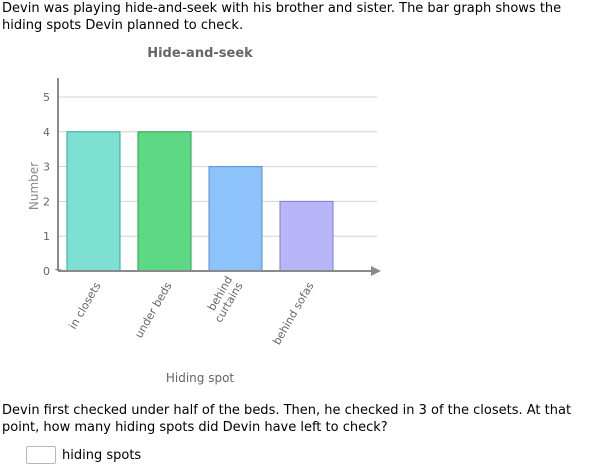  I want to click on answer-row: hiding spots, so click(83, 455).